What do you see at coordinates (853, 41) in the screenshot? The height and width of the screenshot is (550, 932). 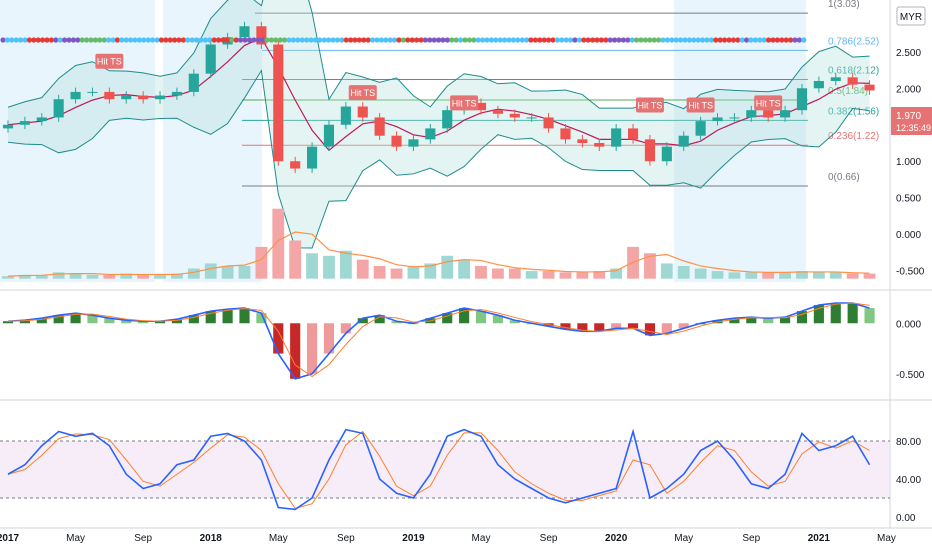 I see `fib-level-label: 0.786(2.52)` at bounding box center [853, 41].